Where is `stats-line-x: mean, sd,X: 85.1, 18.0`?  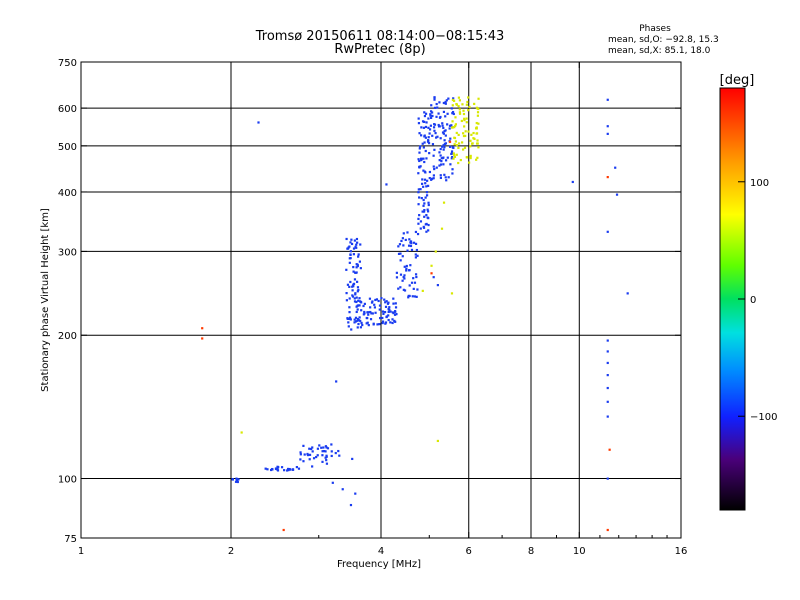 stats-line-x: mean, sd,X: 85.1, 18.0 is located at coordinates (659, 51).